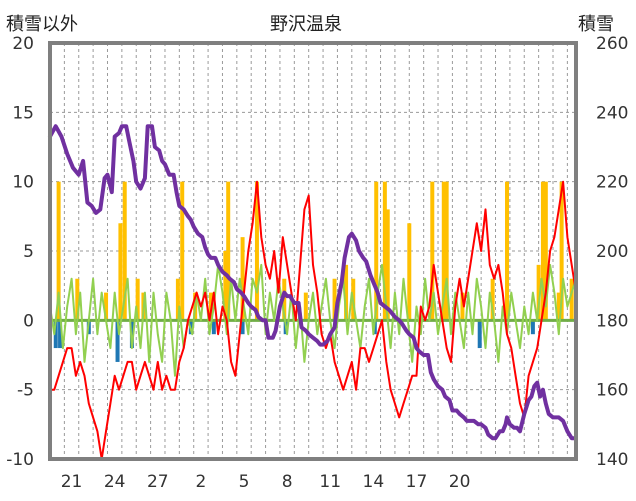 This screenshot has height=501, width=636. I want to click on y-left-tick-label: -10, so click(20, 460).